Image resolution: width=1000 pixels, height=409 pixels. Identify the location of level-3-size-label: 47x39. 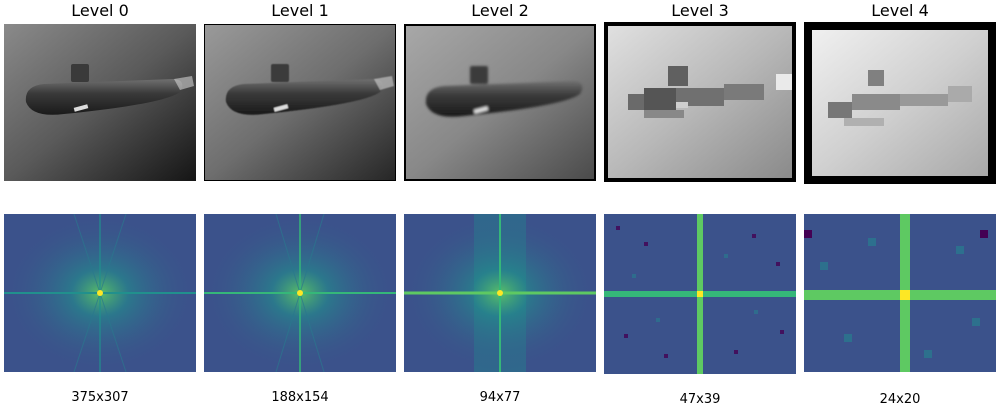
(700, 399).